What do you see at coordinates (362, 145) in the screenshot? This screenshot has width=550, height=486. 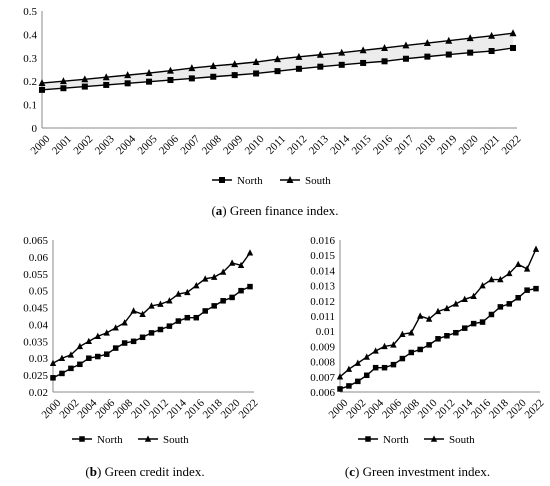 I see `x-tick-label: 2015` at bounding box center [362, 145].